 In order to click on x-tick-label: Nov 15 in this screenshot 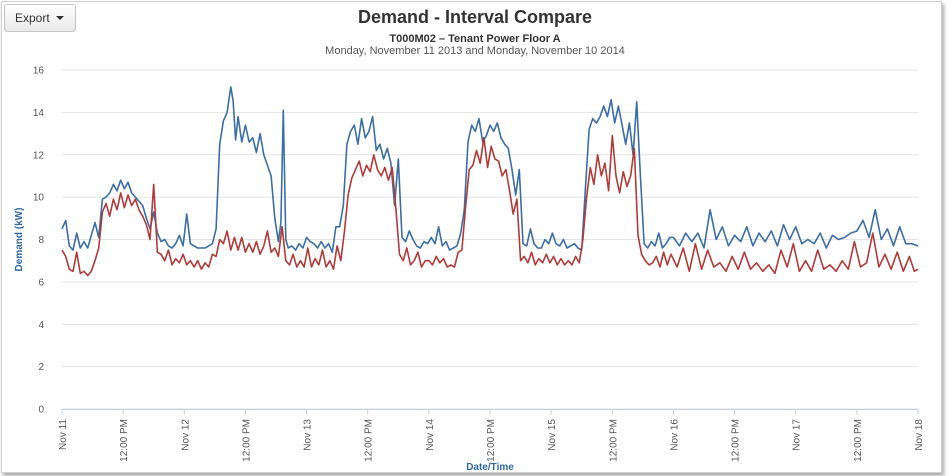, I will do `click(552, 435)`.